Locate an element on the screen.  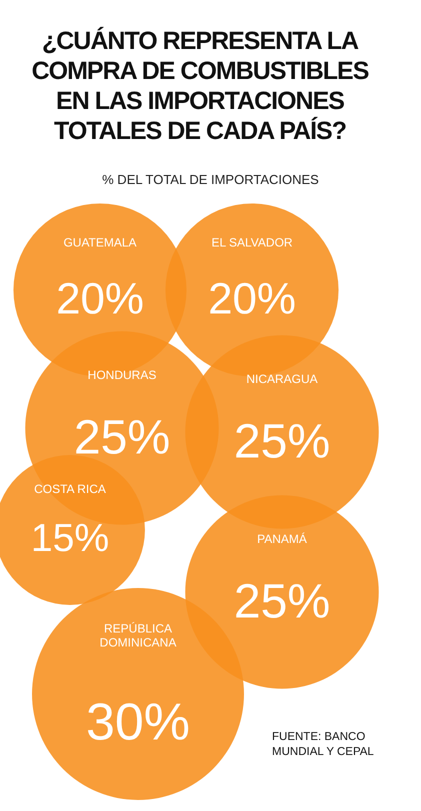
category-label: PANAMÁ is located at coordinates (282, 539).